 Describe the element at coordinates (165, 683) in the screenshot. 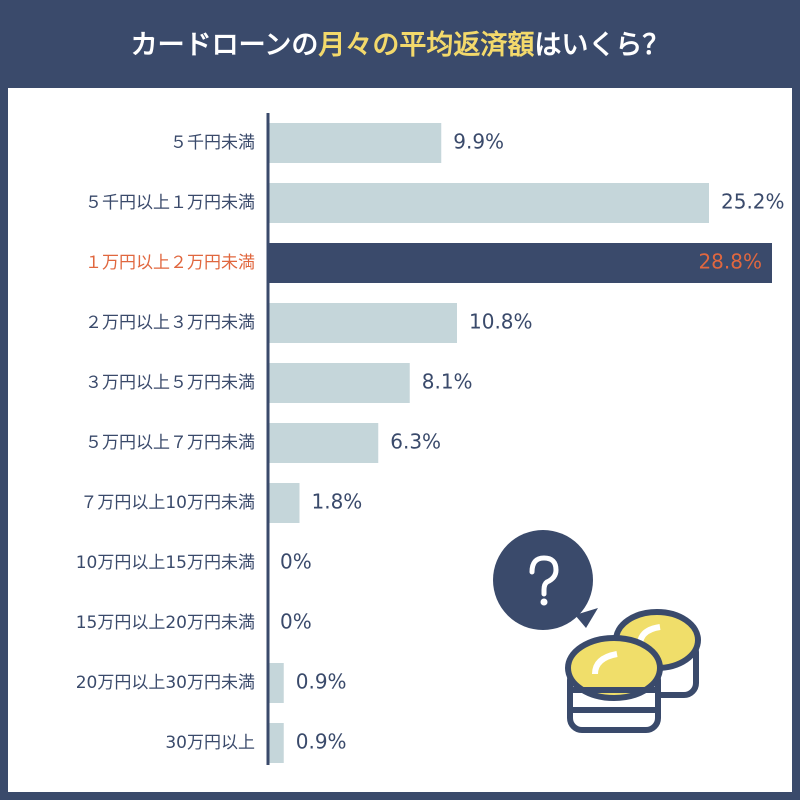

I see `category-label: 20万円以上30万円未満` at that location.